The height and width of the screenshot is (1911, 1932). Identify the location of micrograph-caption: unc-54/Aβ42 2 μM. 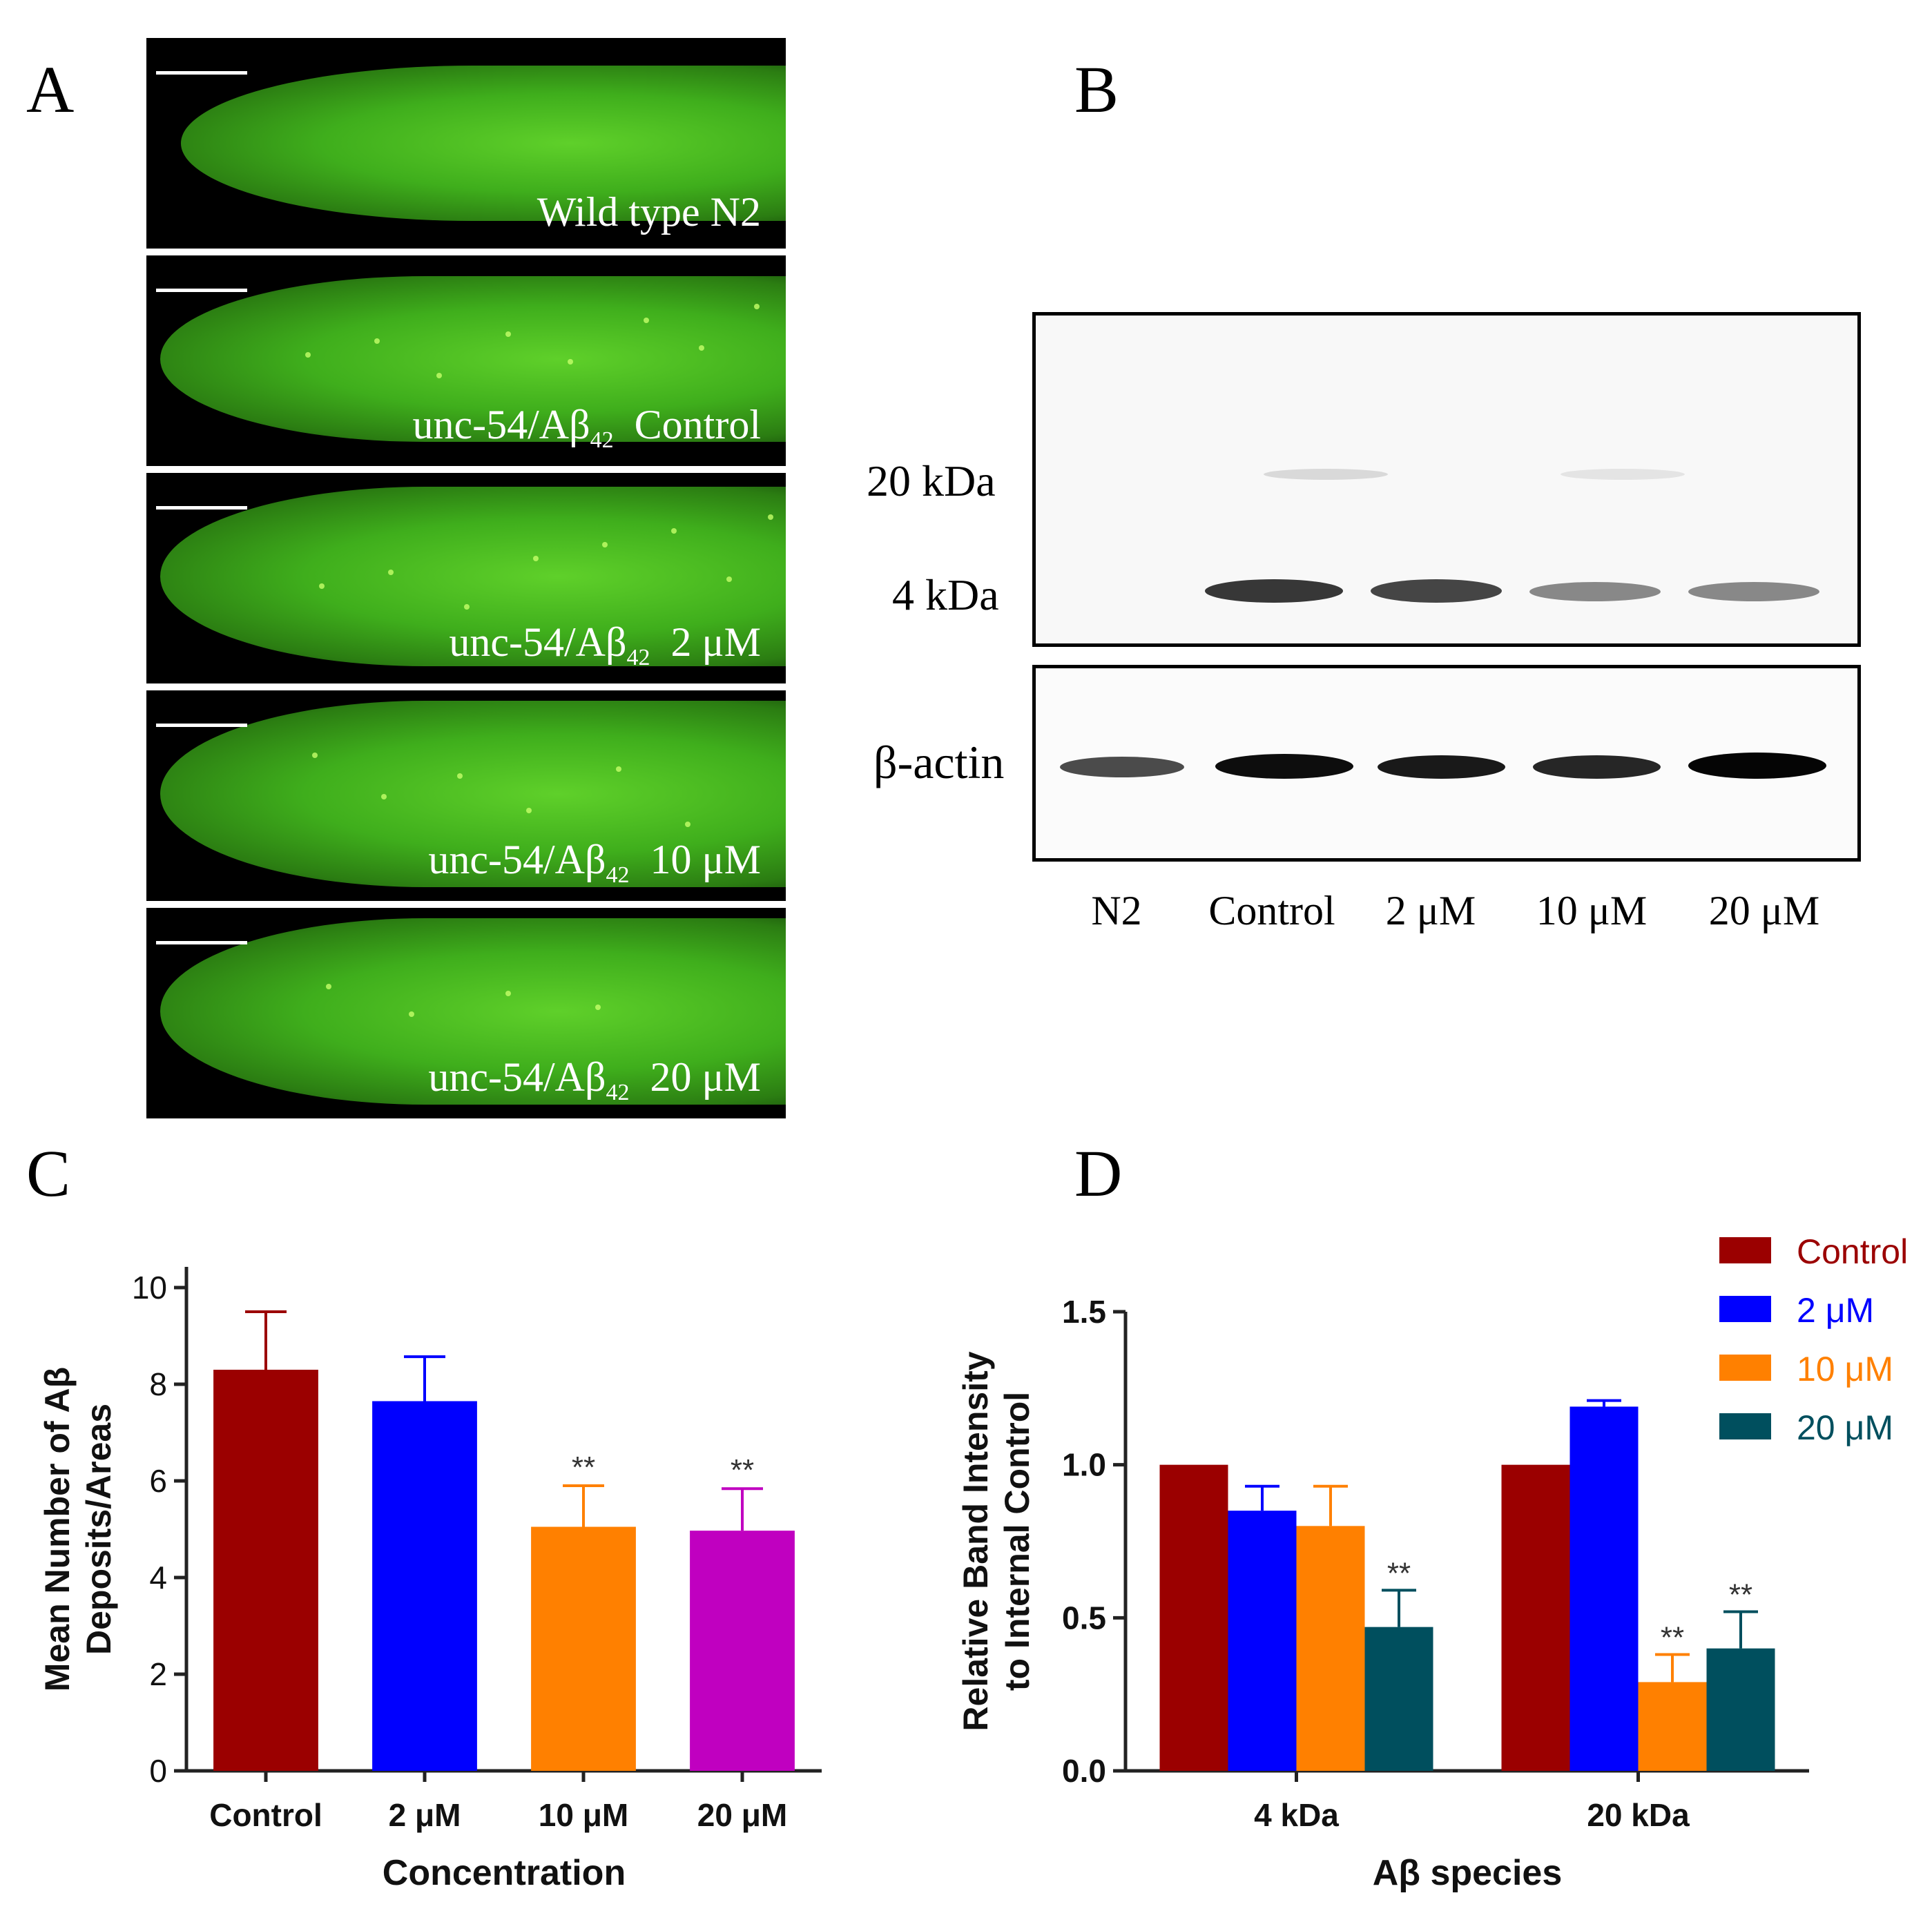
(605, 645).